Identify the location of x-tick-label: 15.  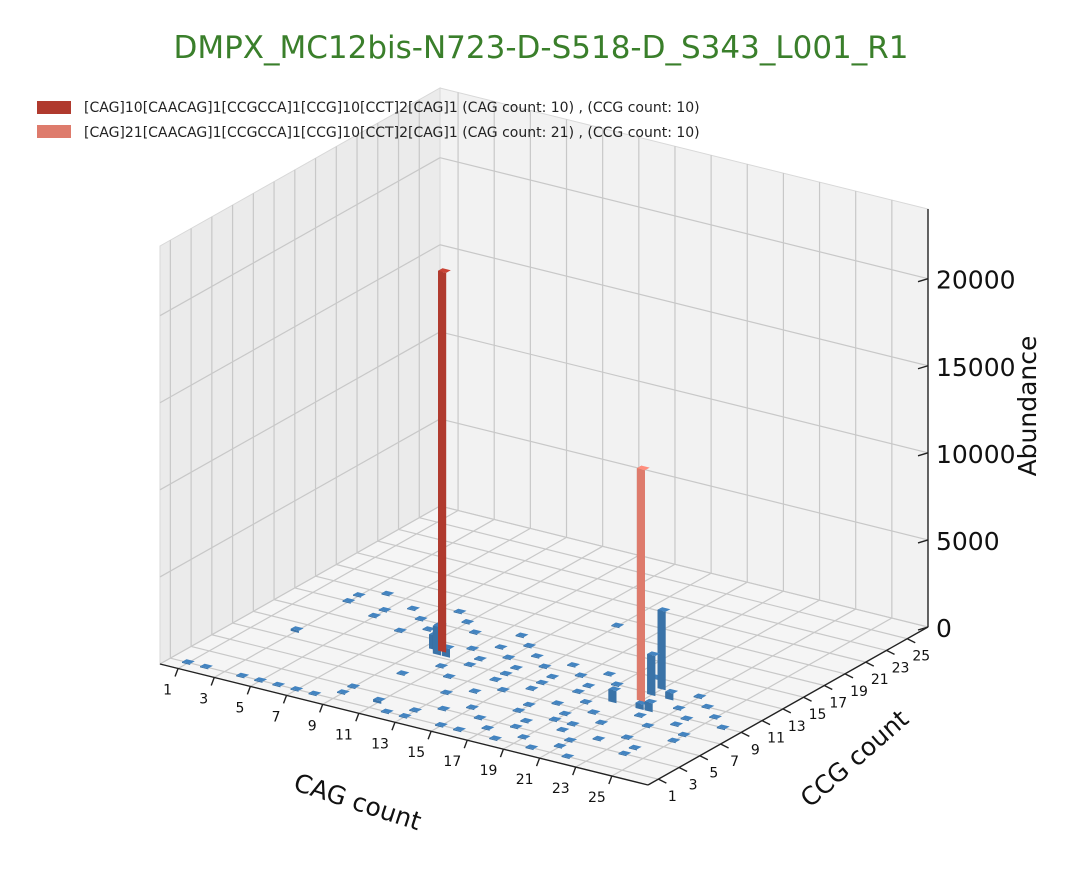
(416, 753).